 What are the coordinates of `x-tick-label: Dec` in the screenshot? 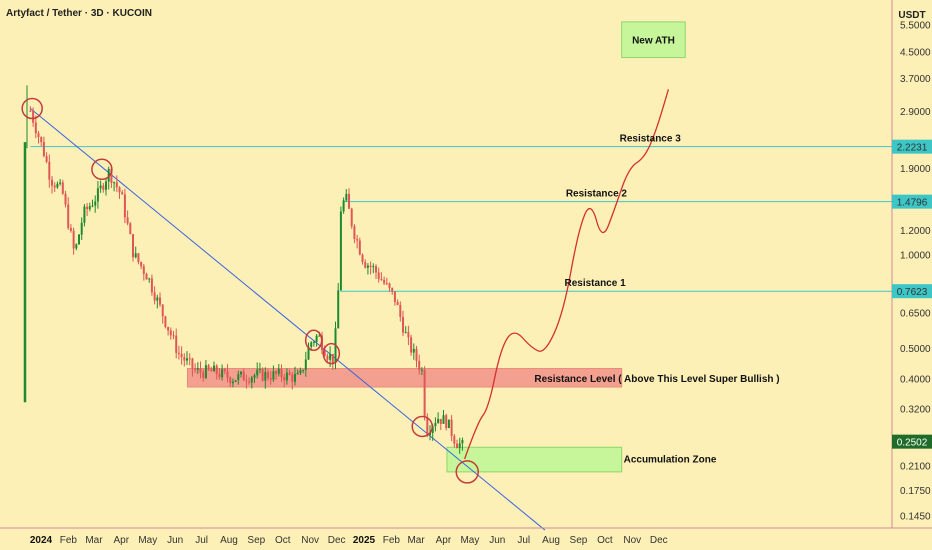 It's located at (337, 540).